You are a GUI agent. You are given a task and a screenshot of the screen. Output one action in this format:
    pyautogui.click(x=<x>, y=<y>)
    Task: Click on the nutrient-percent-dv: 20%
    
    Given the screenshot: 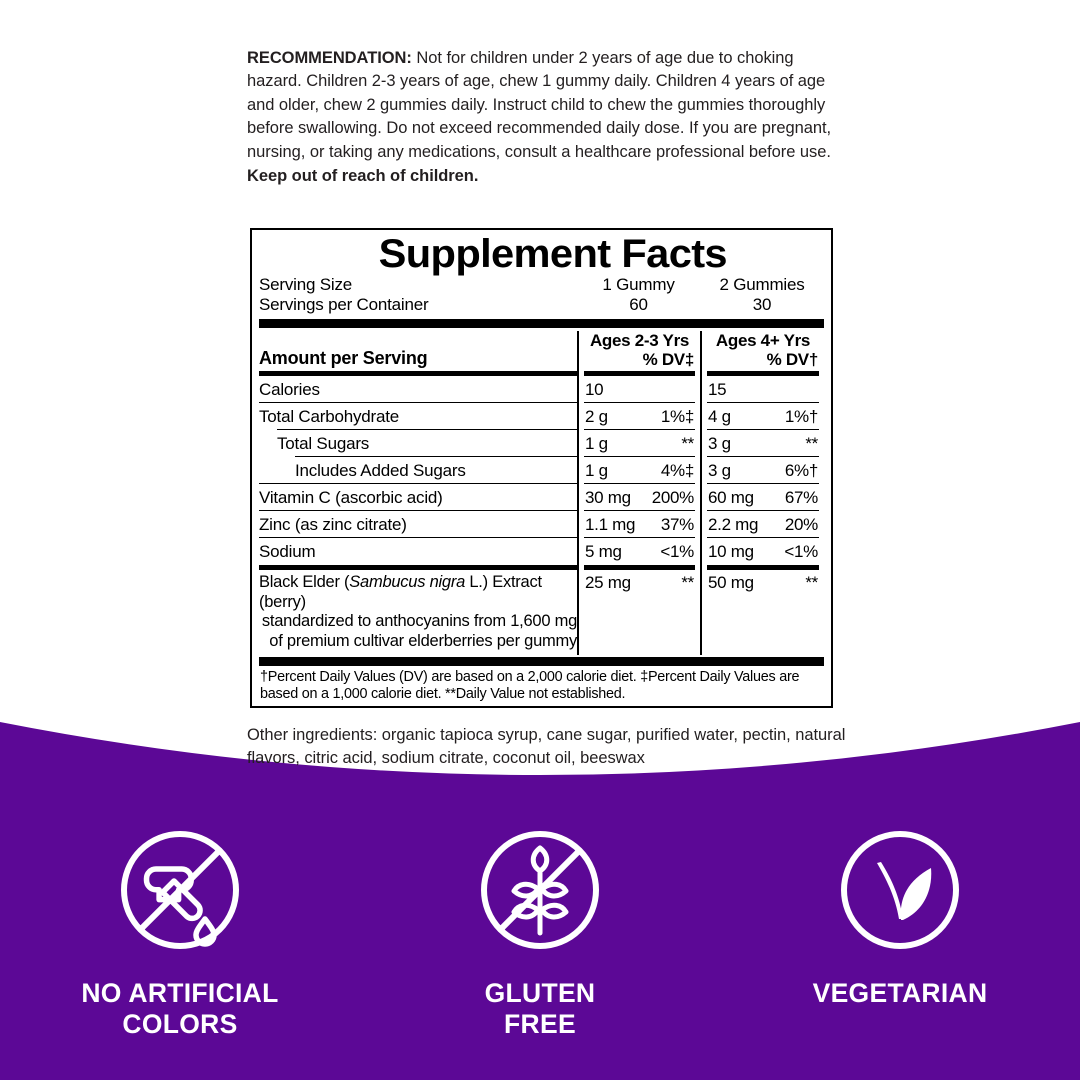 What is the action you would take?
    pyautogui.click(x=801, y=524)
    